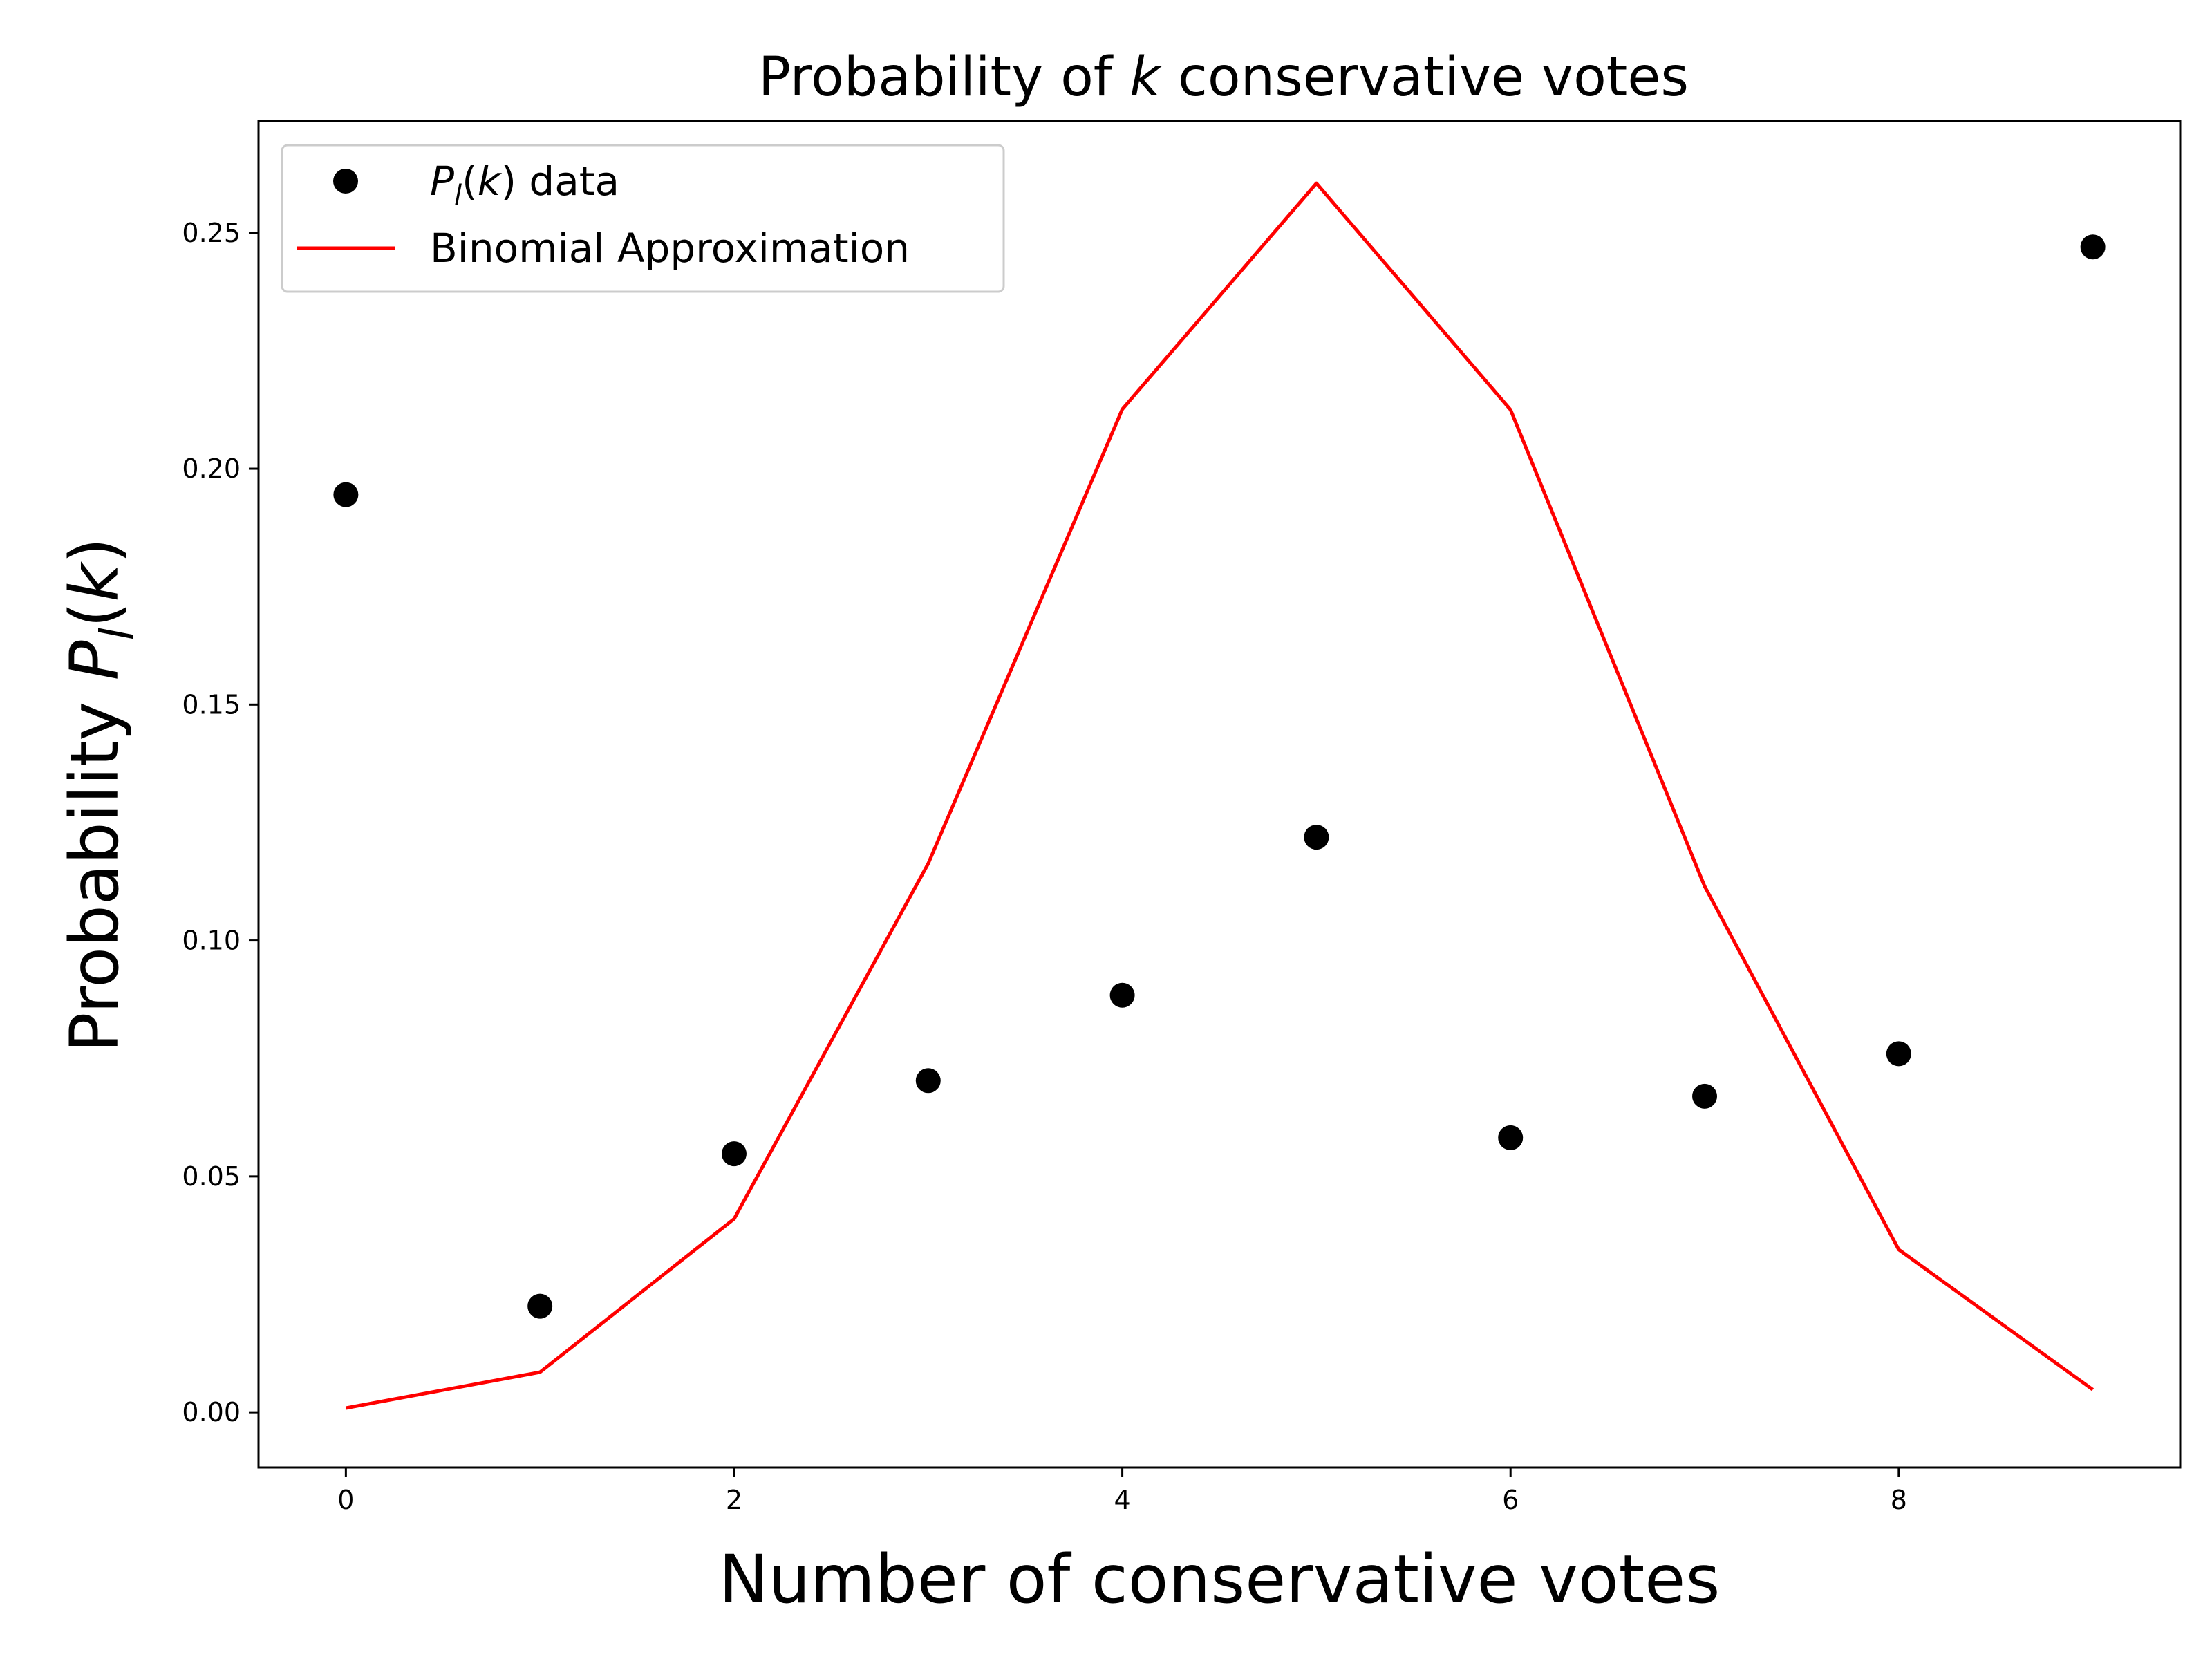  Describe the element at coordinates (1122, 1500) in the screenshot. I see `x-tick-label: 4` at that location.